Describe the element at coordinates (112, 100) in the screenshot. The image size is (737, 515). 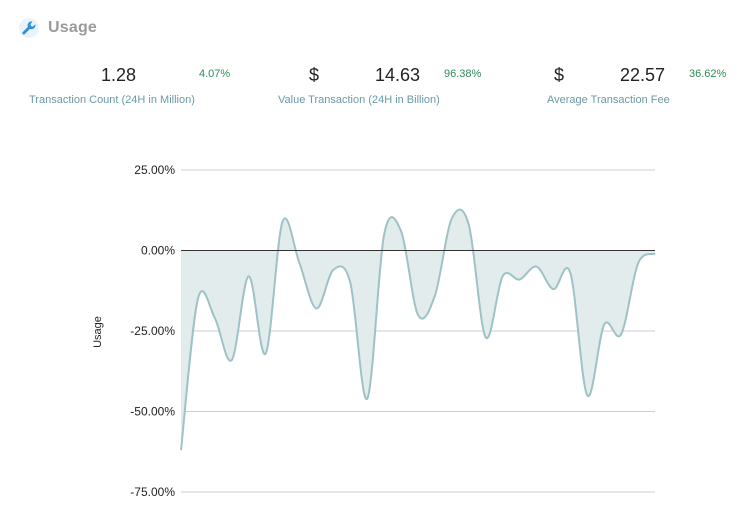
I see `stat-label: Transaction Count (24H in Million)` at that location.